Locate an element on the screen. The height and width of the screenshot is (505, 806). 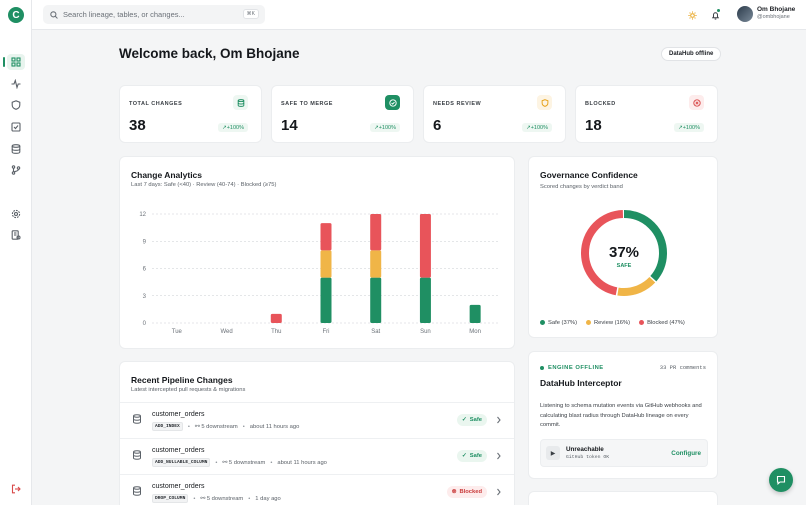
donut-center-label: SAFE is located at coordinates (624, 266).